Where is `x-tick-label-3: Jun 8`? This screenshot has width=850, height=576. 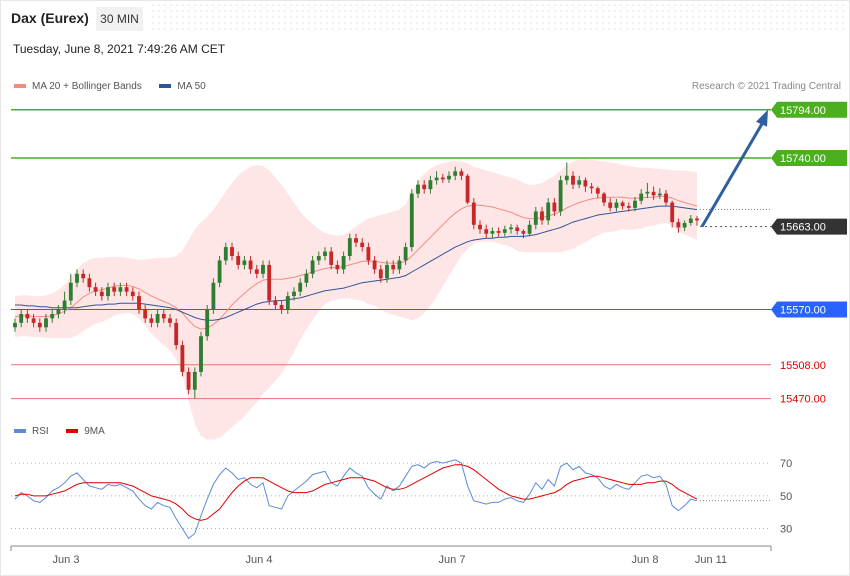 x-tick-label-3: Jun 8 is located at coordinates (645, 560).